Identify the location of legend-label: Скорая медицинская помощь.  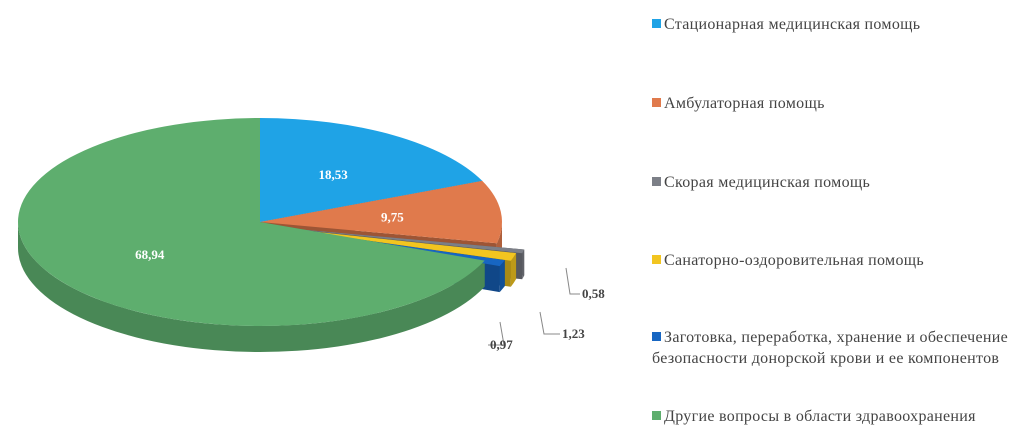
(767, 182).